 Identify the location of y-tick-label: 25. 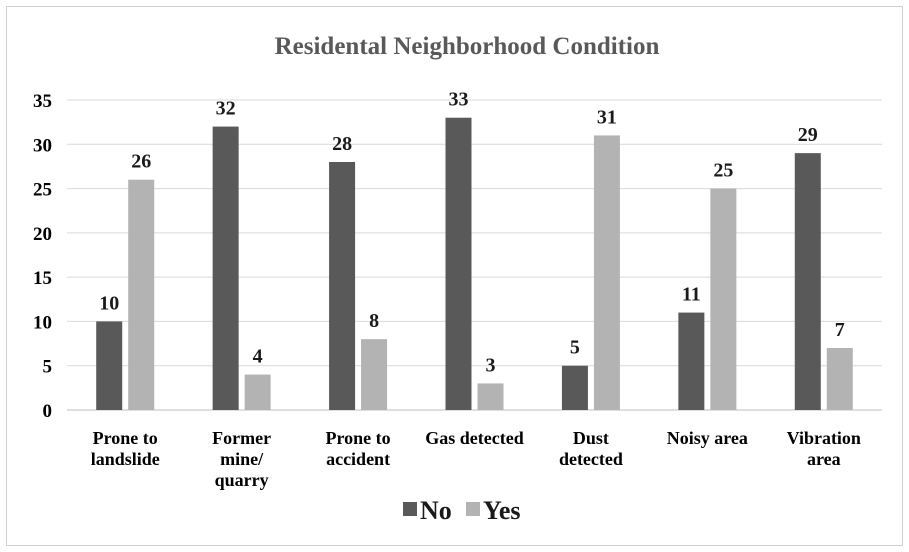
(42, 190).